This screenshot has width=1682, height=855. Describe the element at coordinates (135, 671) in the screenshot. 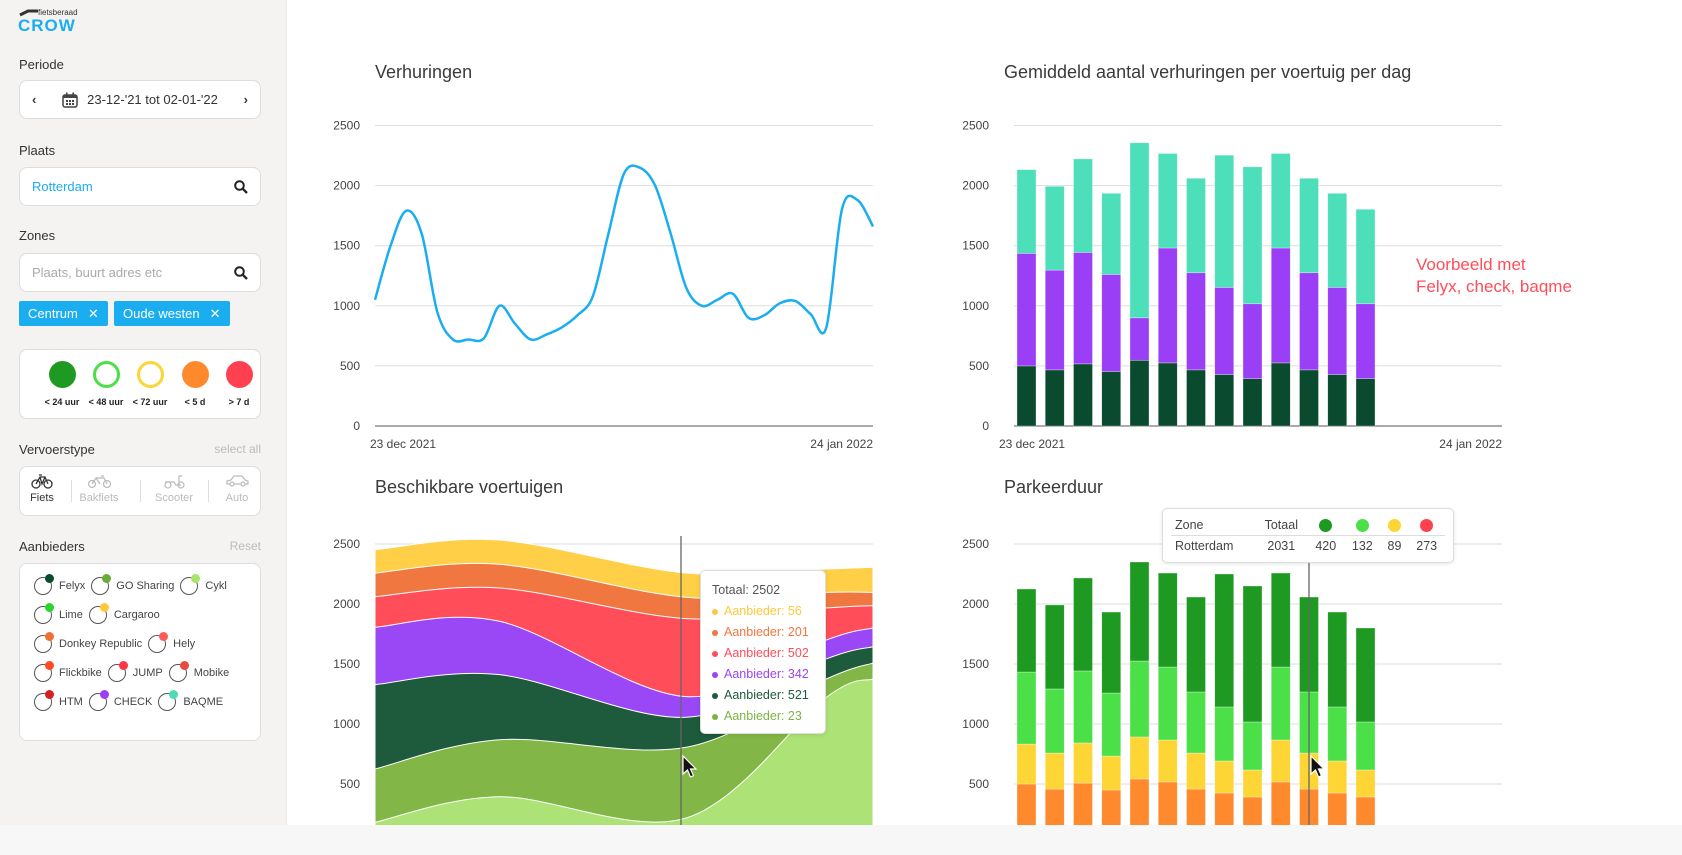

I see `provider-jump: JUMP` at that location.